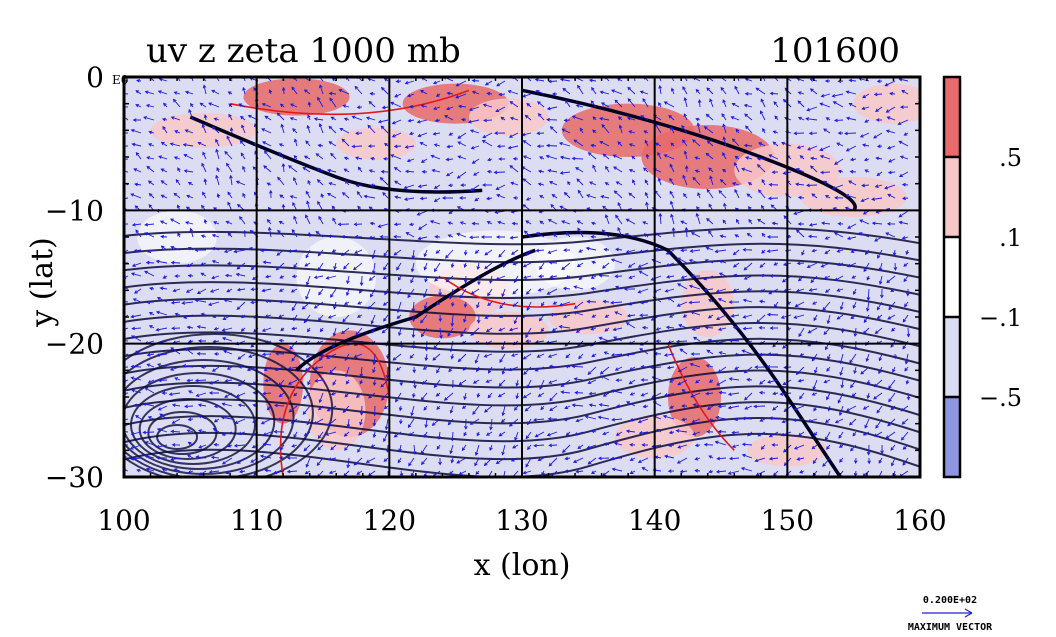 The height and width of the screenshot is (637, 1056). I want to click on y-tick-label-0: 0, so click(95, 77).